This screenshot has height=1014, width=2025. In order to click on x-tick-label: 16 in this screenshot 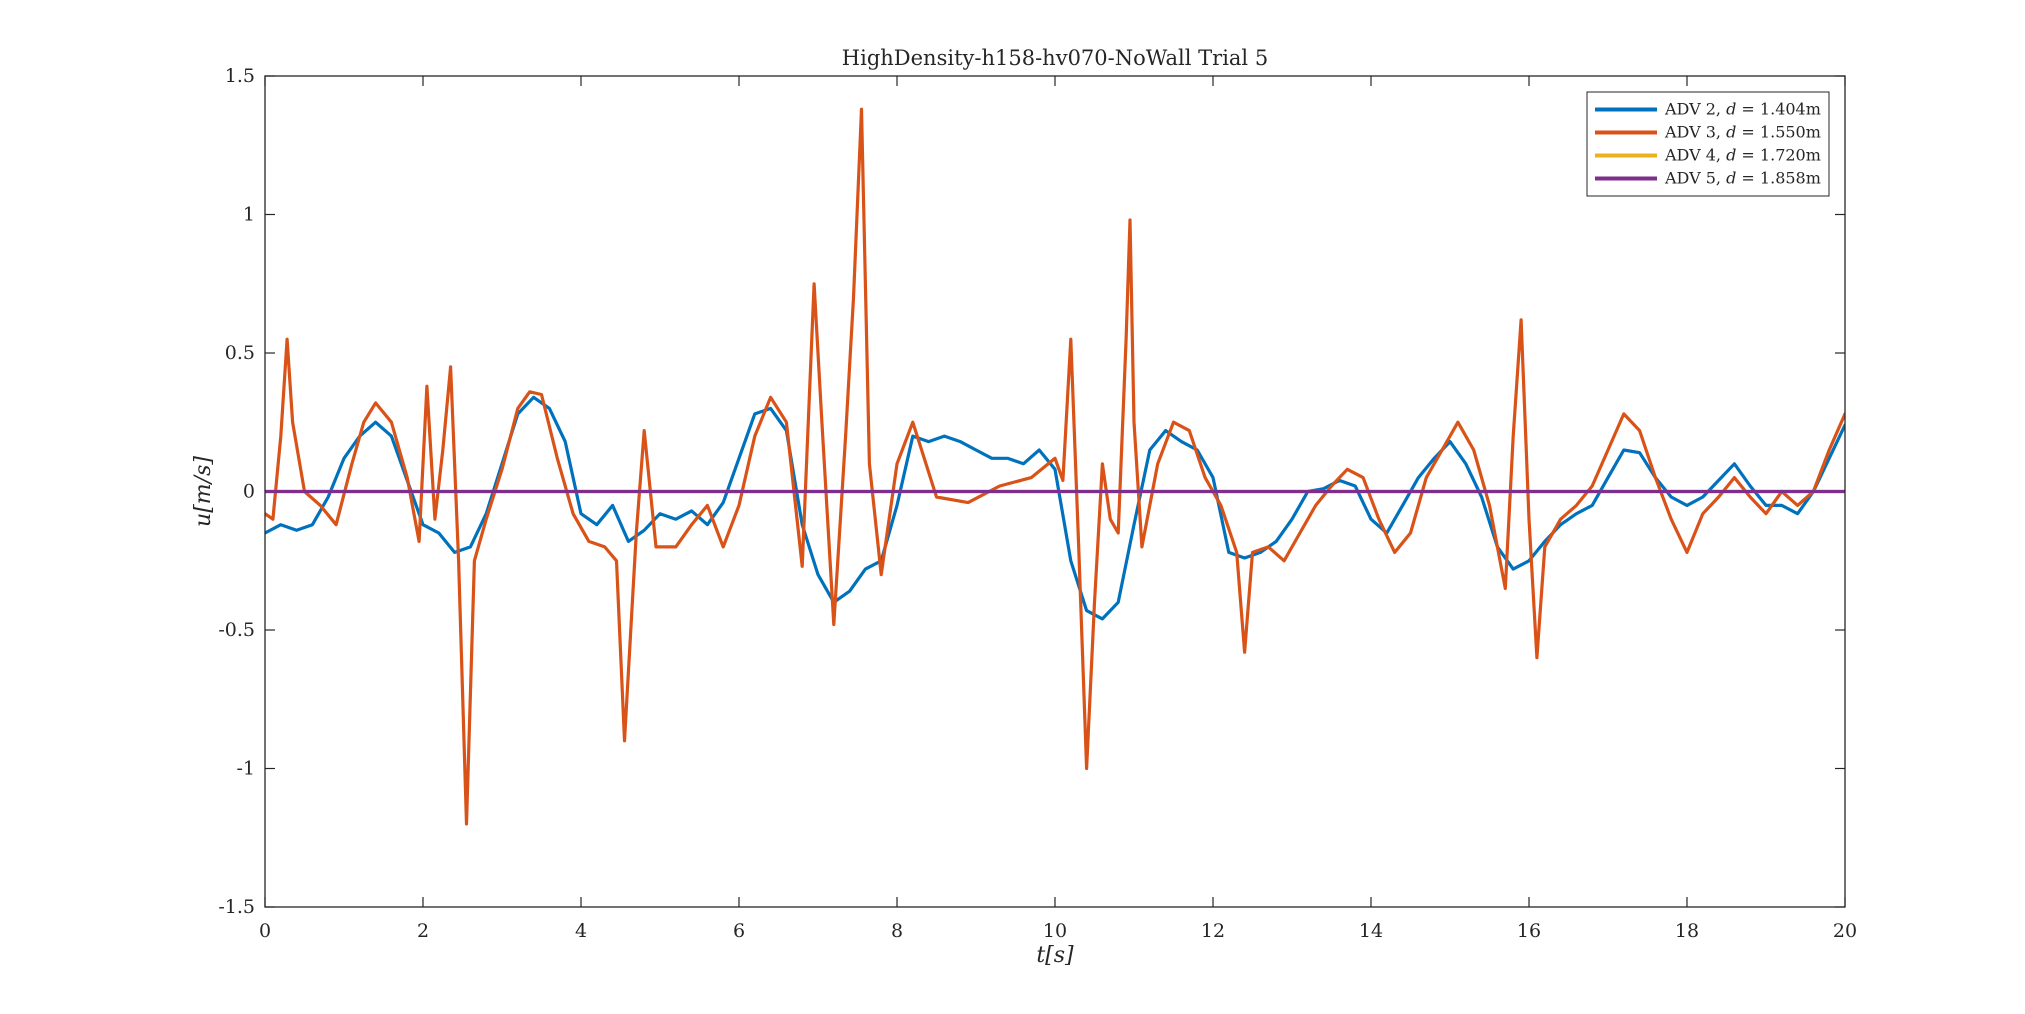, I will do `click(1529, 931)`.